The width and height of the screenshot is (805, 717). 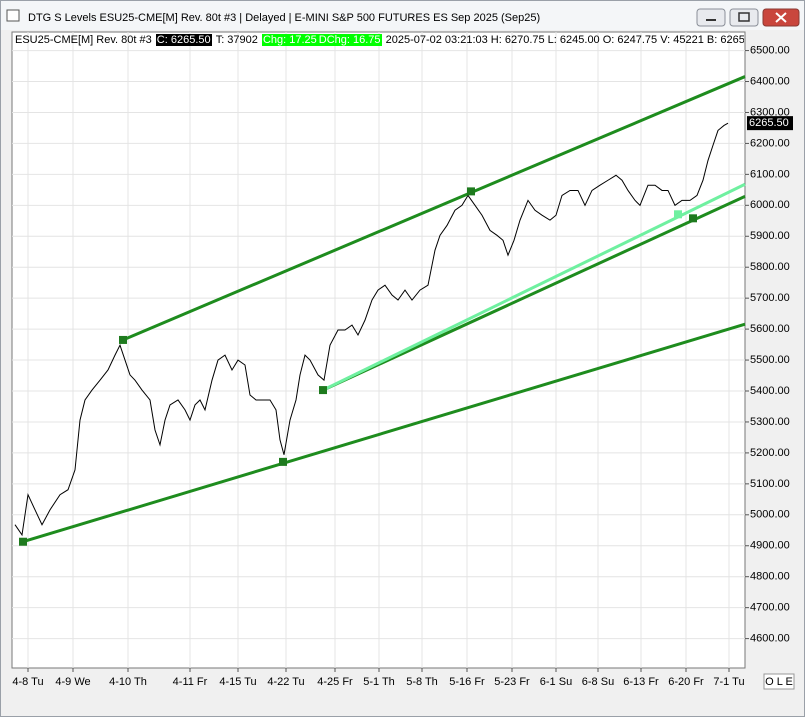 I want to click on last-price-box, so click(x=770, y=123).